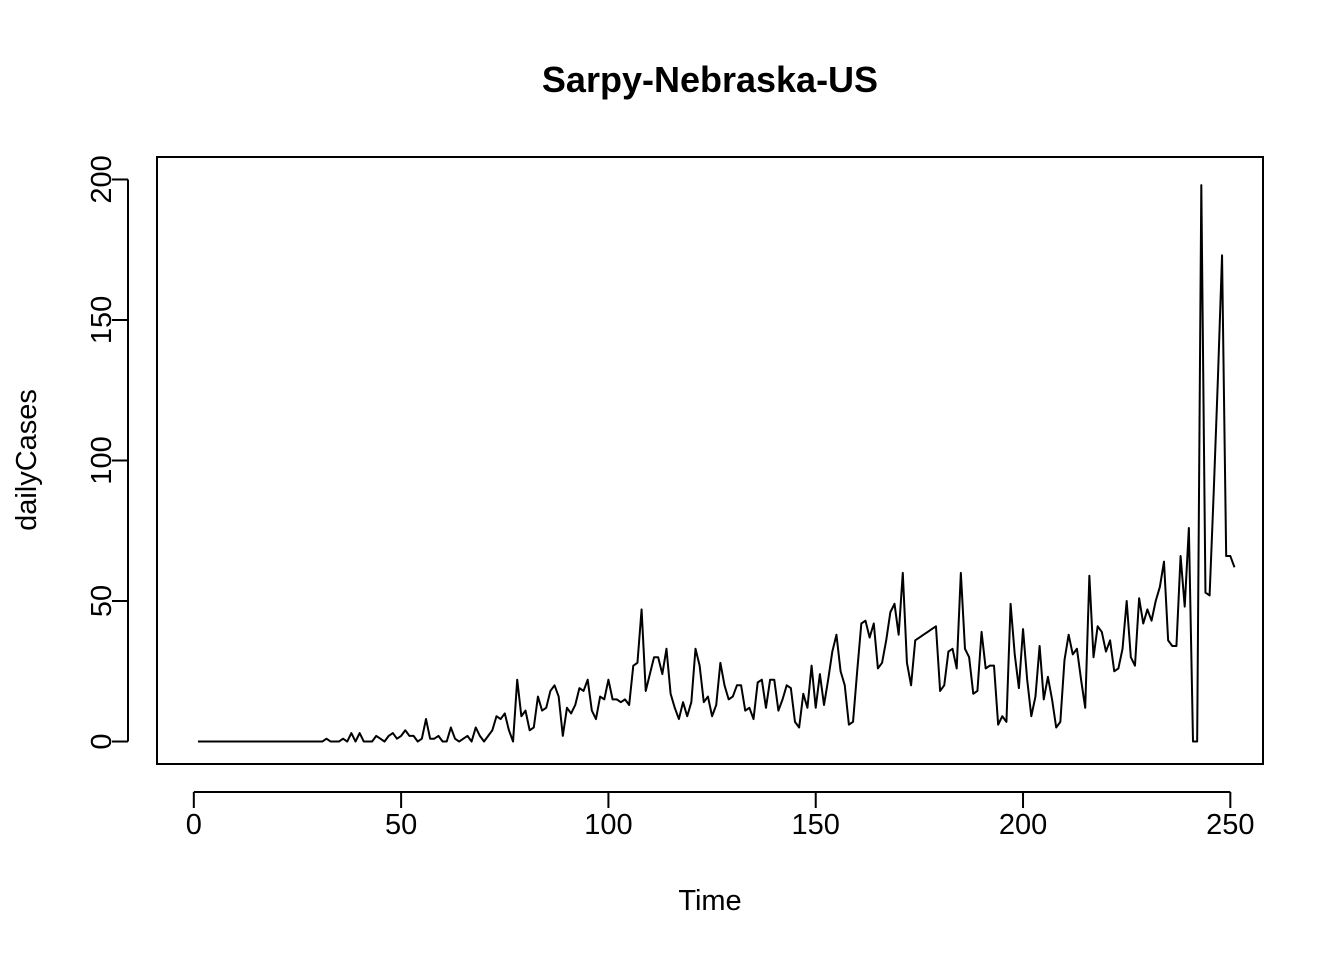  Describe the element at coordinates (816, 825) in the screenshot. I see `x-tick-label: 150` at that location.